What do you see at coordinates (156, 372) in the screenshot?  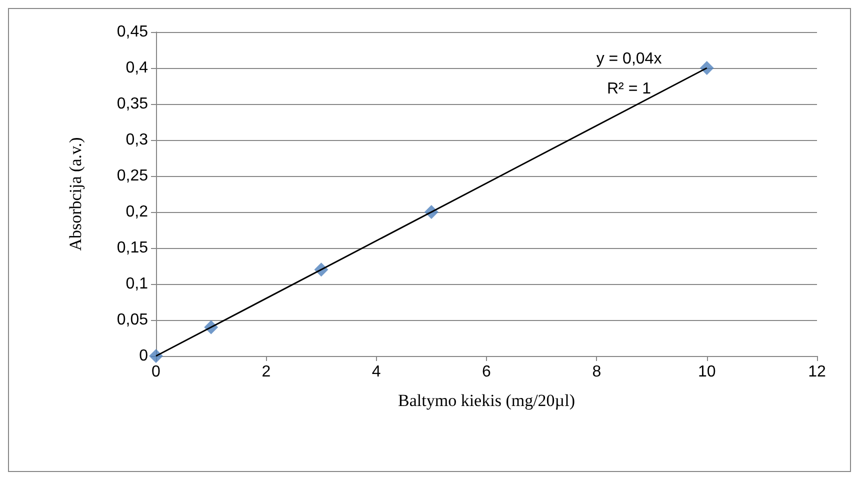 I see `x-tick-label: 0` at bounding box center [156, 372].